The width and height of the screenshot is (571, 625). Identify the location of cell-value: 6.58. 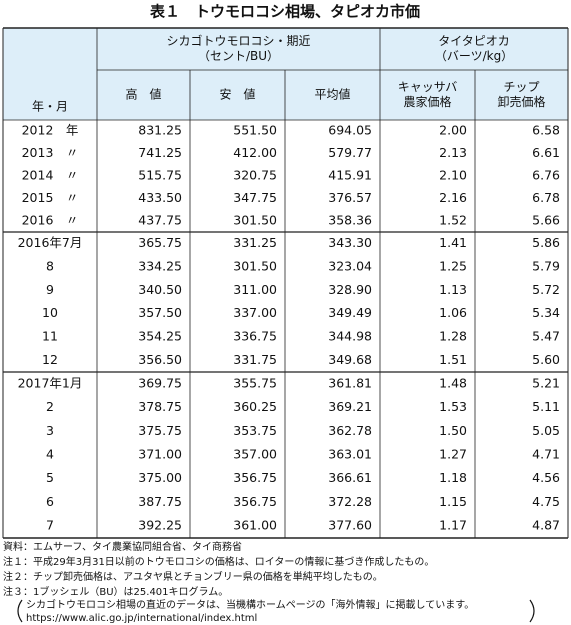
(546, 130).